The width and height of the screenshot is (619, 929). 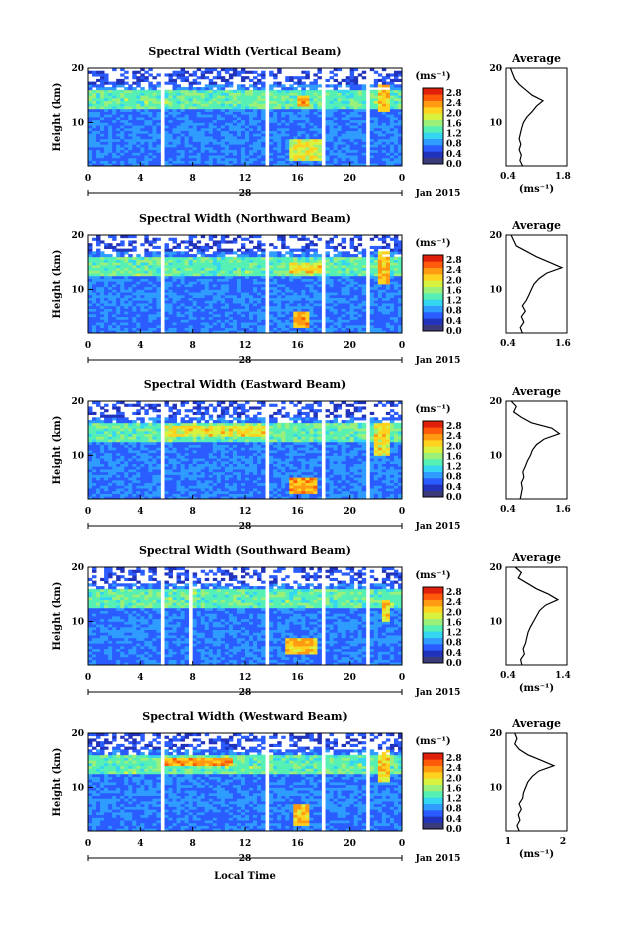 I want to click on x-tick-label: 12, so click(x=245, y=346).